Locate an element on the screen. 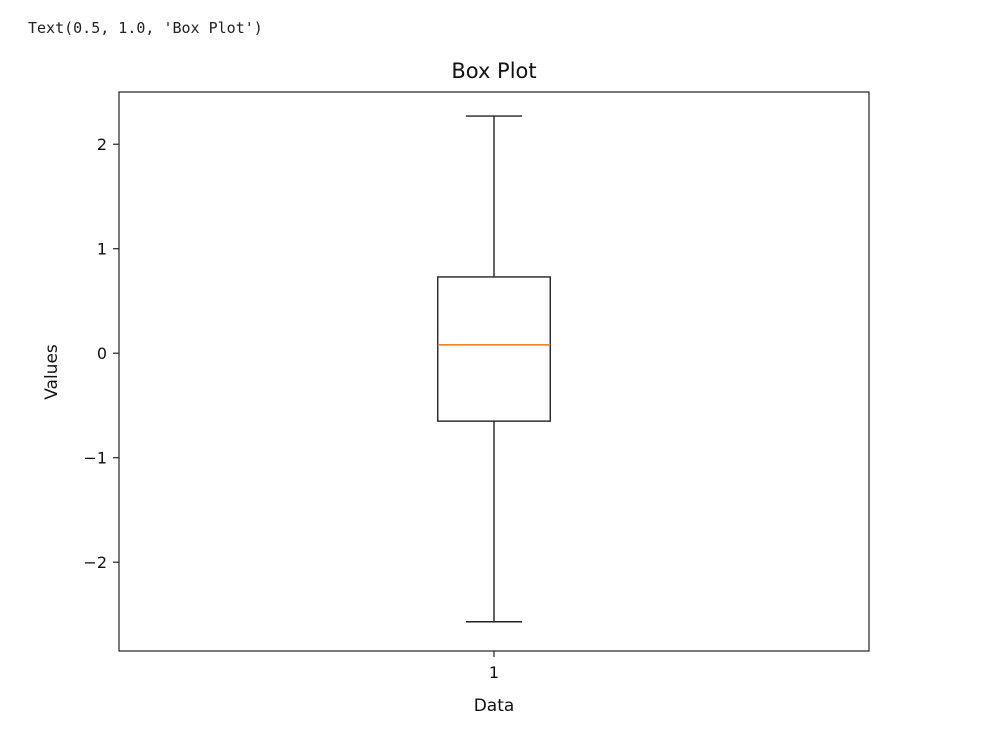 This screenshot has height=739, width=990. y-tick-label: 1 is located at coordinates (102, 249).